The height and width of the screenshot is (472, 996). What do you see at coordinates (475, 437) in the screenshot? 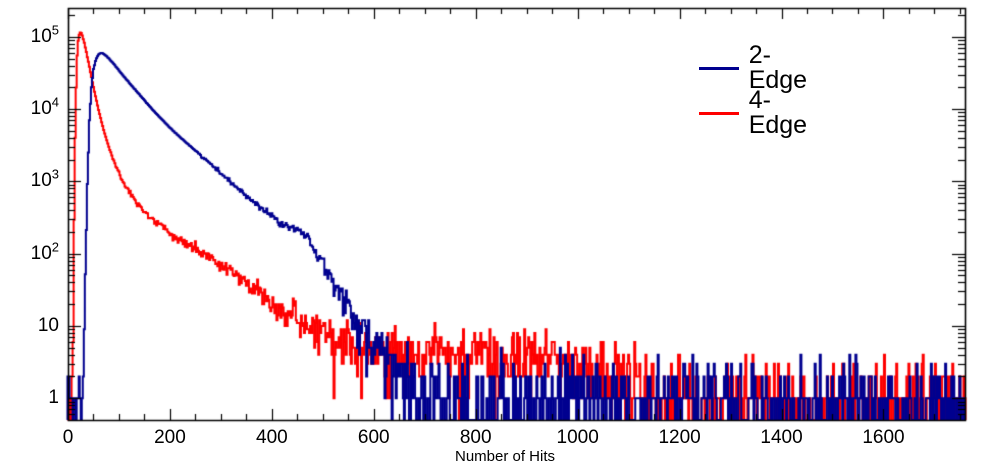
I see `x-tick-label-800: 800` at bounding box center [475, 437].